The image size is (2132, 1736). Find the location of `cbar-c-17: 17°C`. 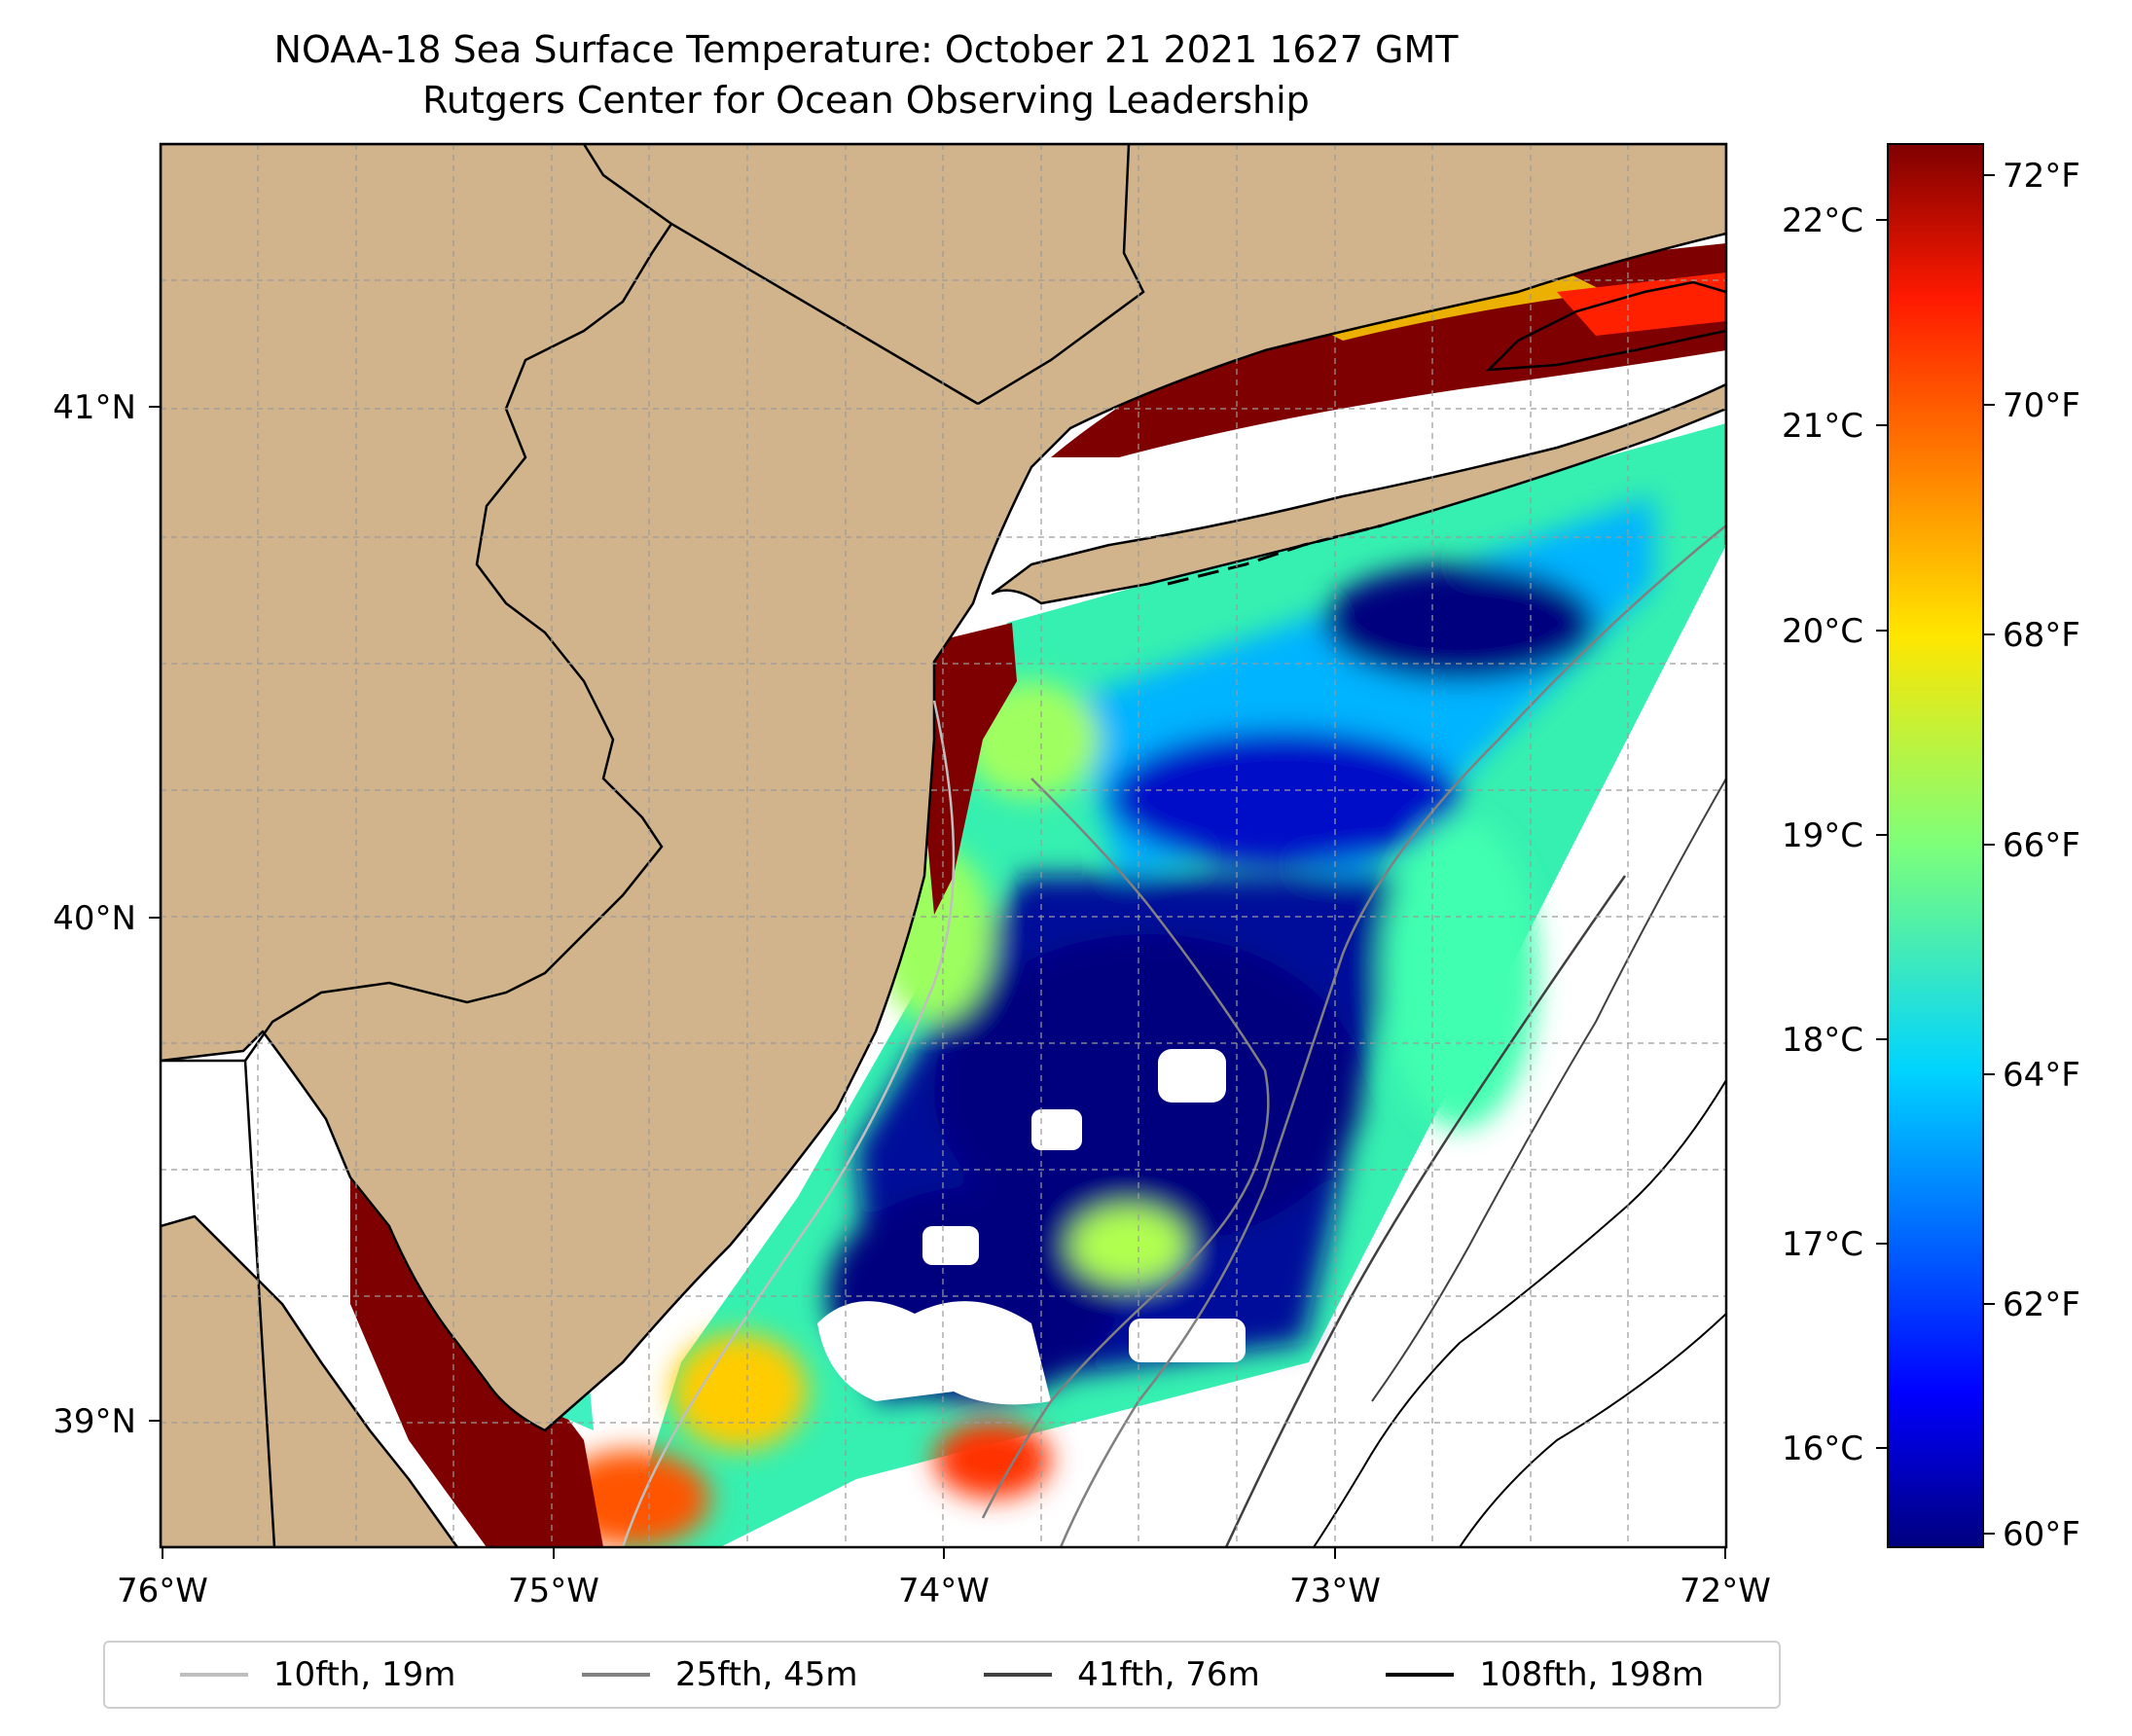

cbar-c-17: 17°C is located at coordinates (1823, 1244).